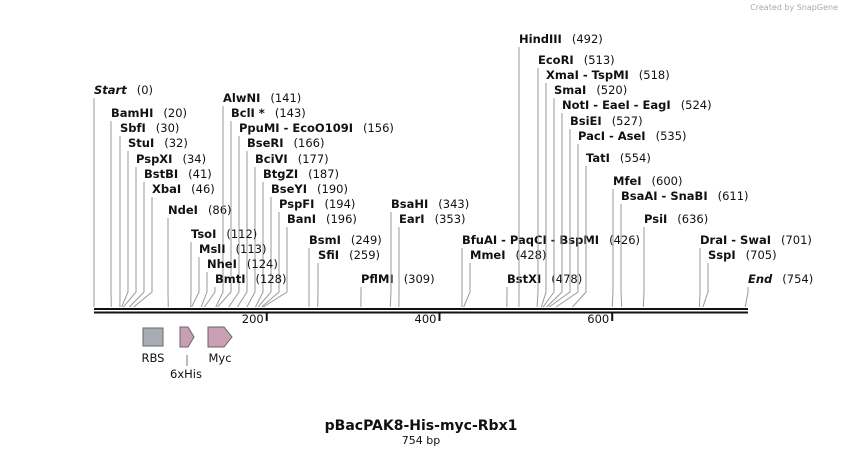  Describe the element at coordinates (531, 255) in the screenshot. I see `site-position: (428)` at that location.